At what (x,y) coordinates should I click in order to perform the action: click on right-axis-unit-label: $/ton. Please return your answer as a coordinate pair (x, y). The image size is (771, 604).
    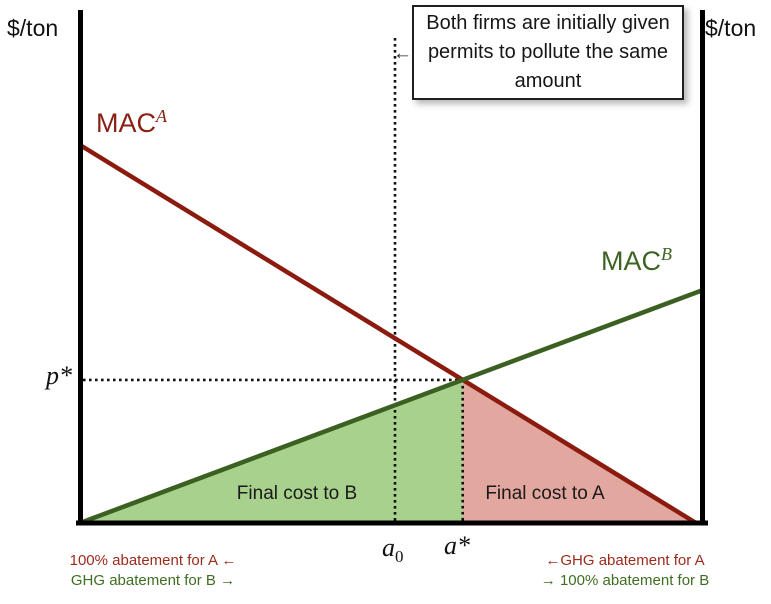
    Looking at the image, I should click on (731, 28).